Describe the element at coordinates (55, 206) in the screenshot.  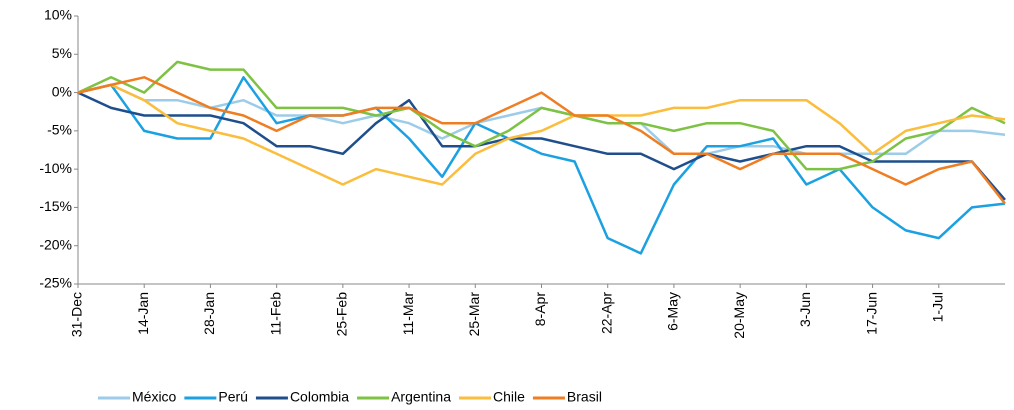
I see `y-tick-label: -15%` at that location.